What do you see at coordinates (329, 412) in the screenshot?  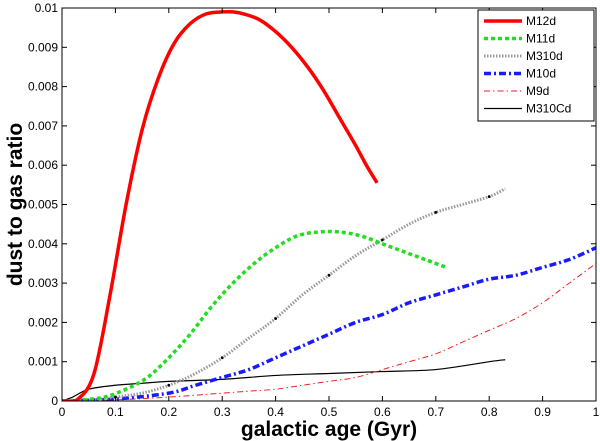 I see `x-tick-label: 0.5` at bounding box center [329, 412].